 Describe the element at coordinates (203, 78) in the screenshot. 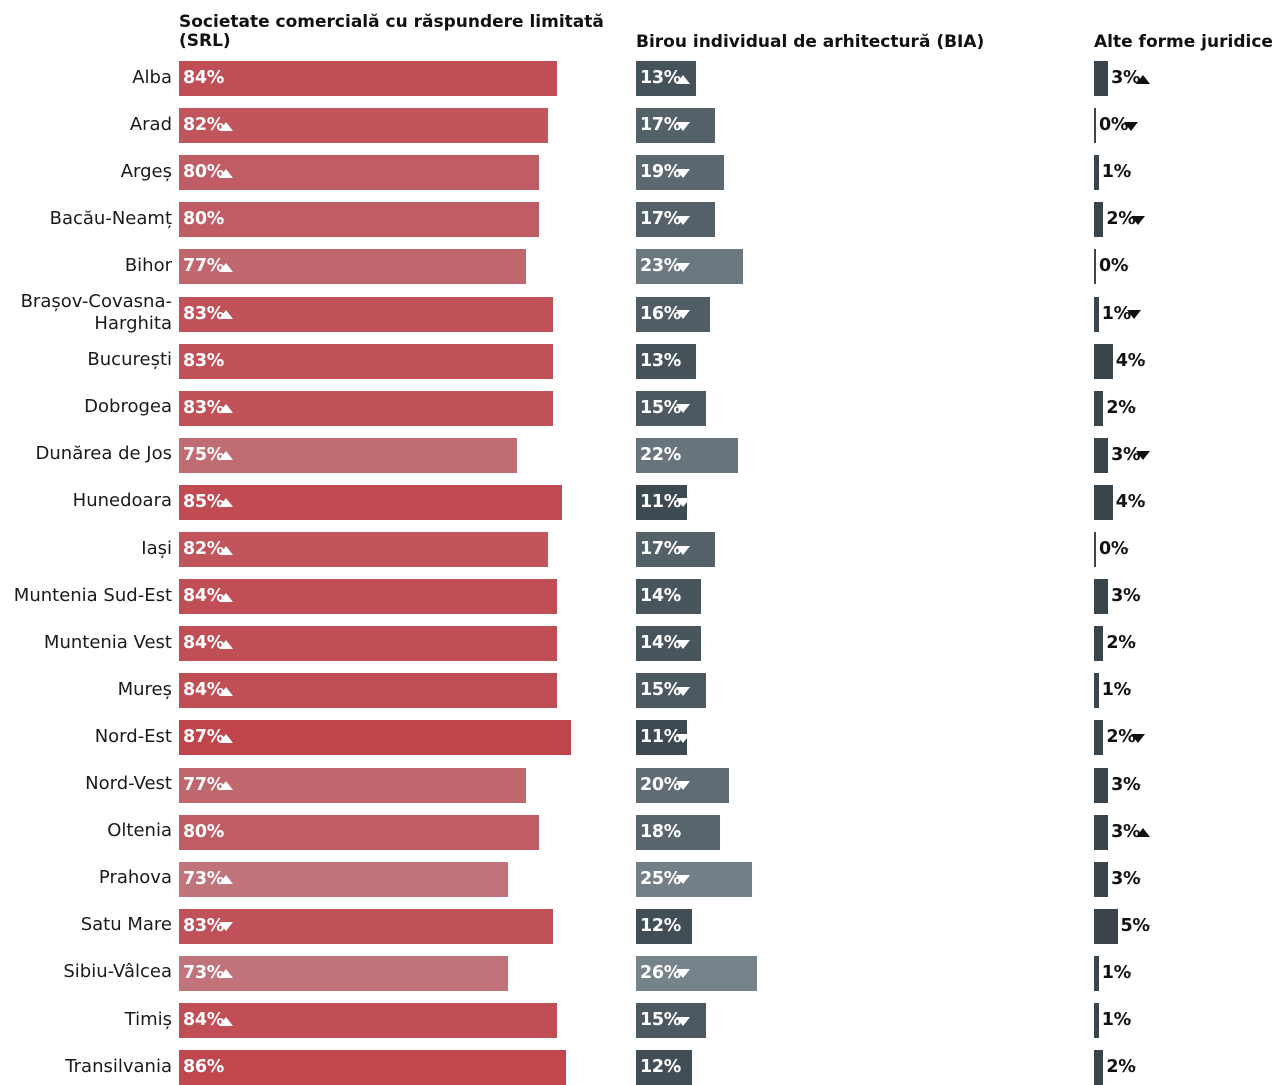

I see `value-label: 84%` at that location.